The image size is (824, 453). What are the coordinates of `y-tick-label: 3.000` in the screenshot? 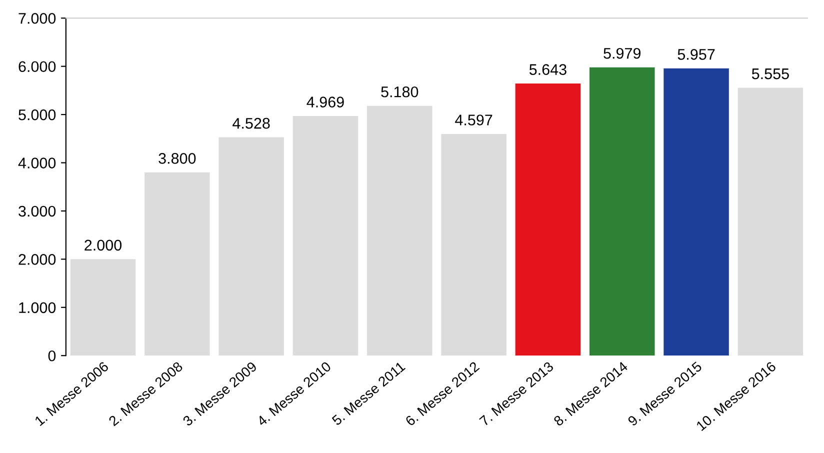 It's located at (37, 211).